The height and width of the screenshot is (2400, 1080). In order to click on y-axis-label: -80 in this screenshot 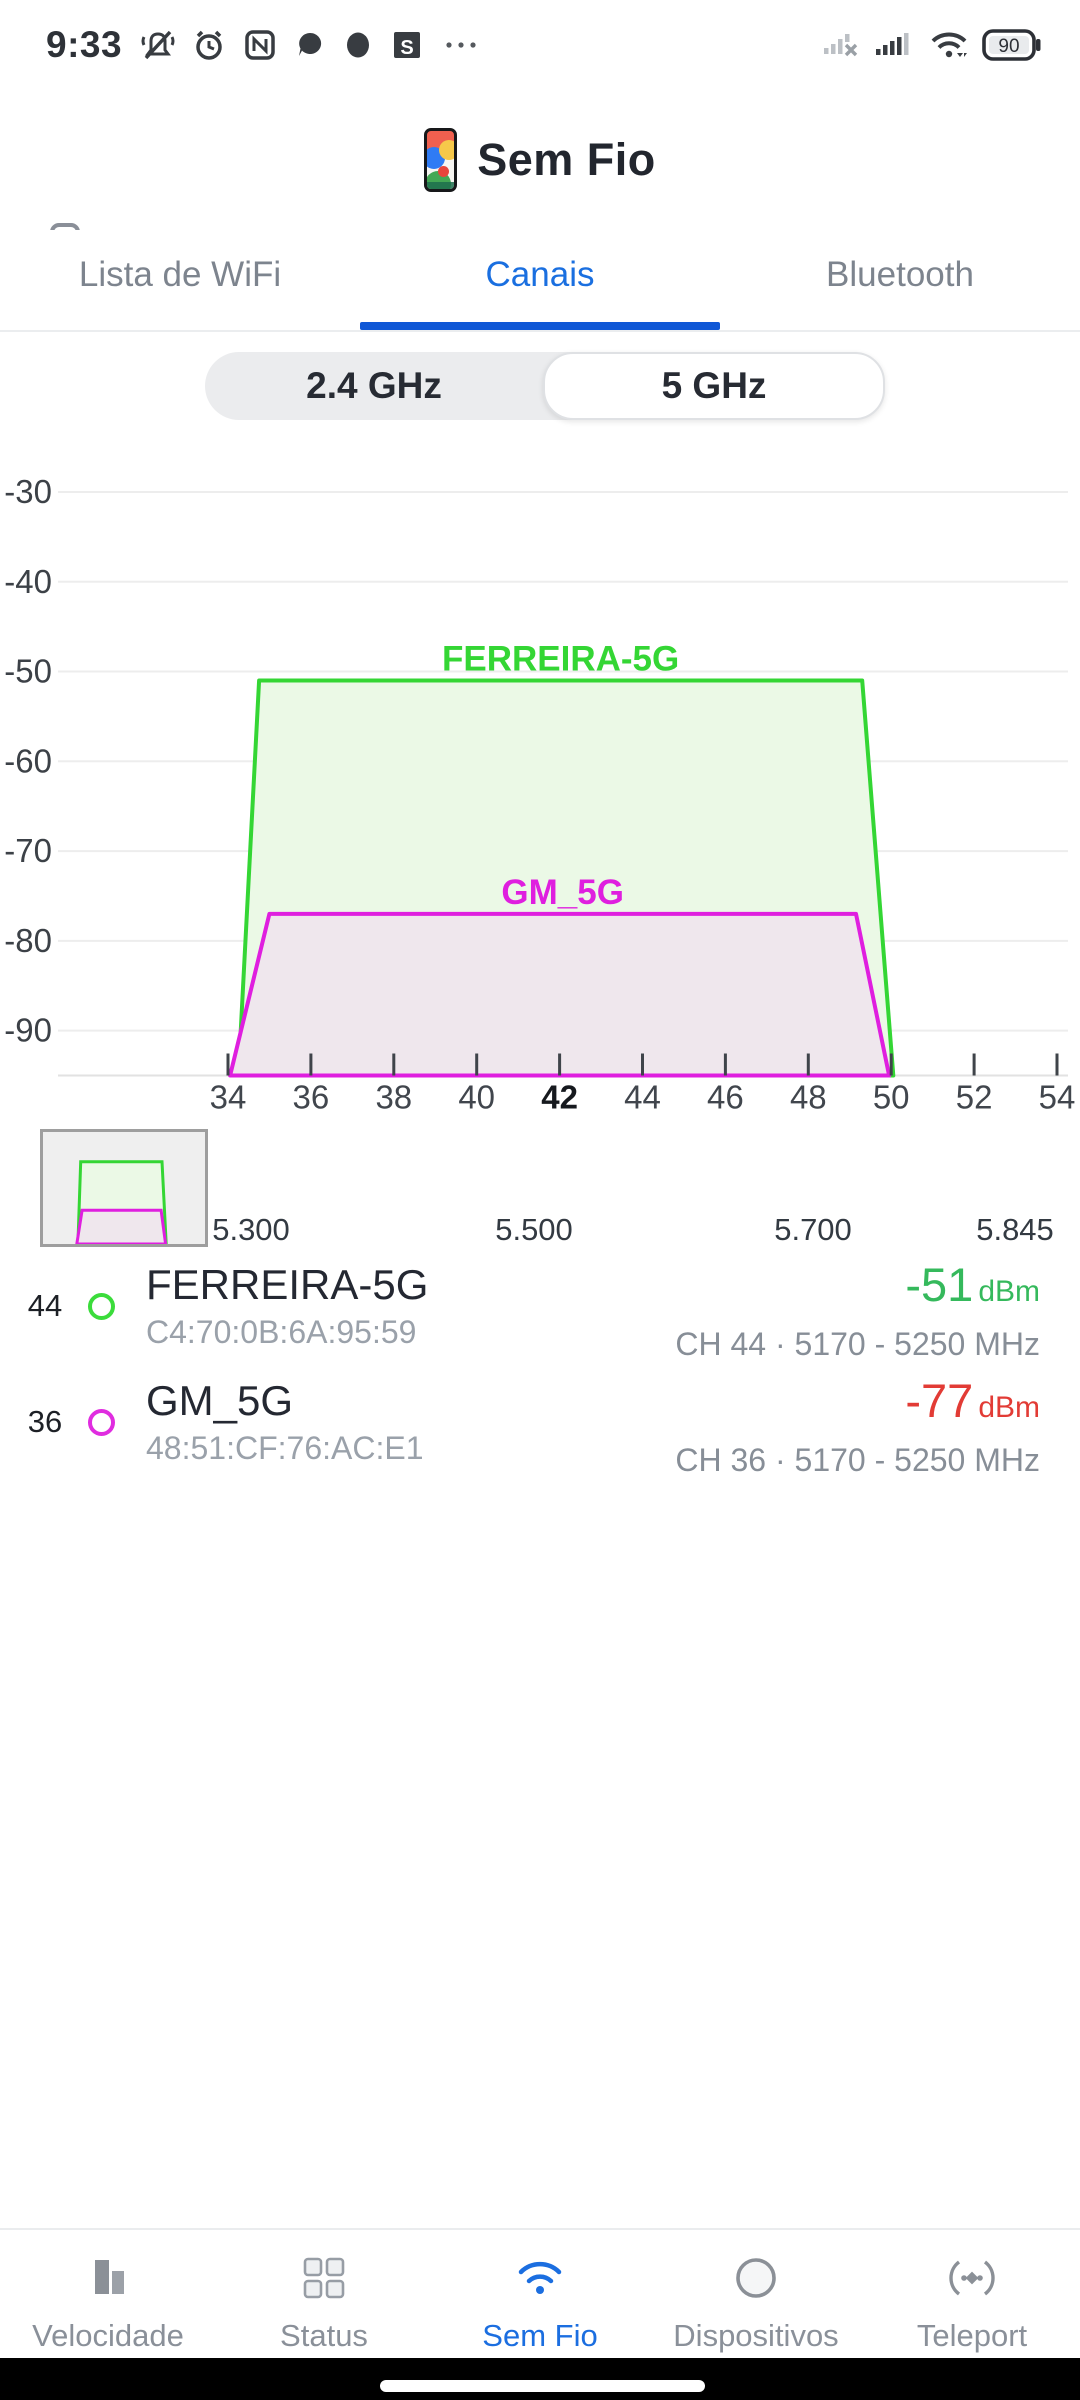, I will do `click(28, 940)`.